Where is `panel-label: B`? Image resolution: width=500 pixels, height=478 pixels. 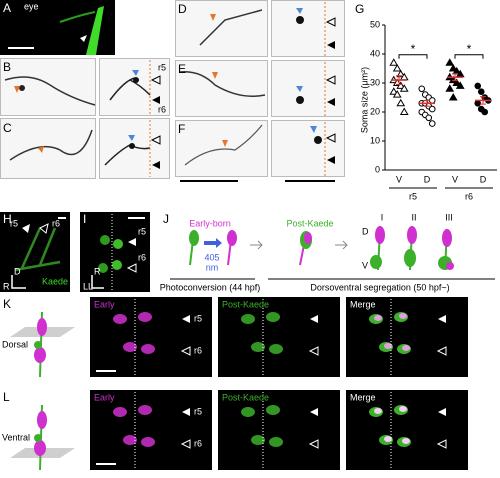 panel-label: B is located at coordinates (7, 67).